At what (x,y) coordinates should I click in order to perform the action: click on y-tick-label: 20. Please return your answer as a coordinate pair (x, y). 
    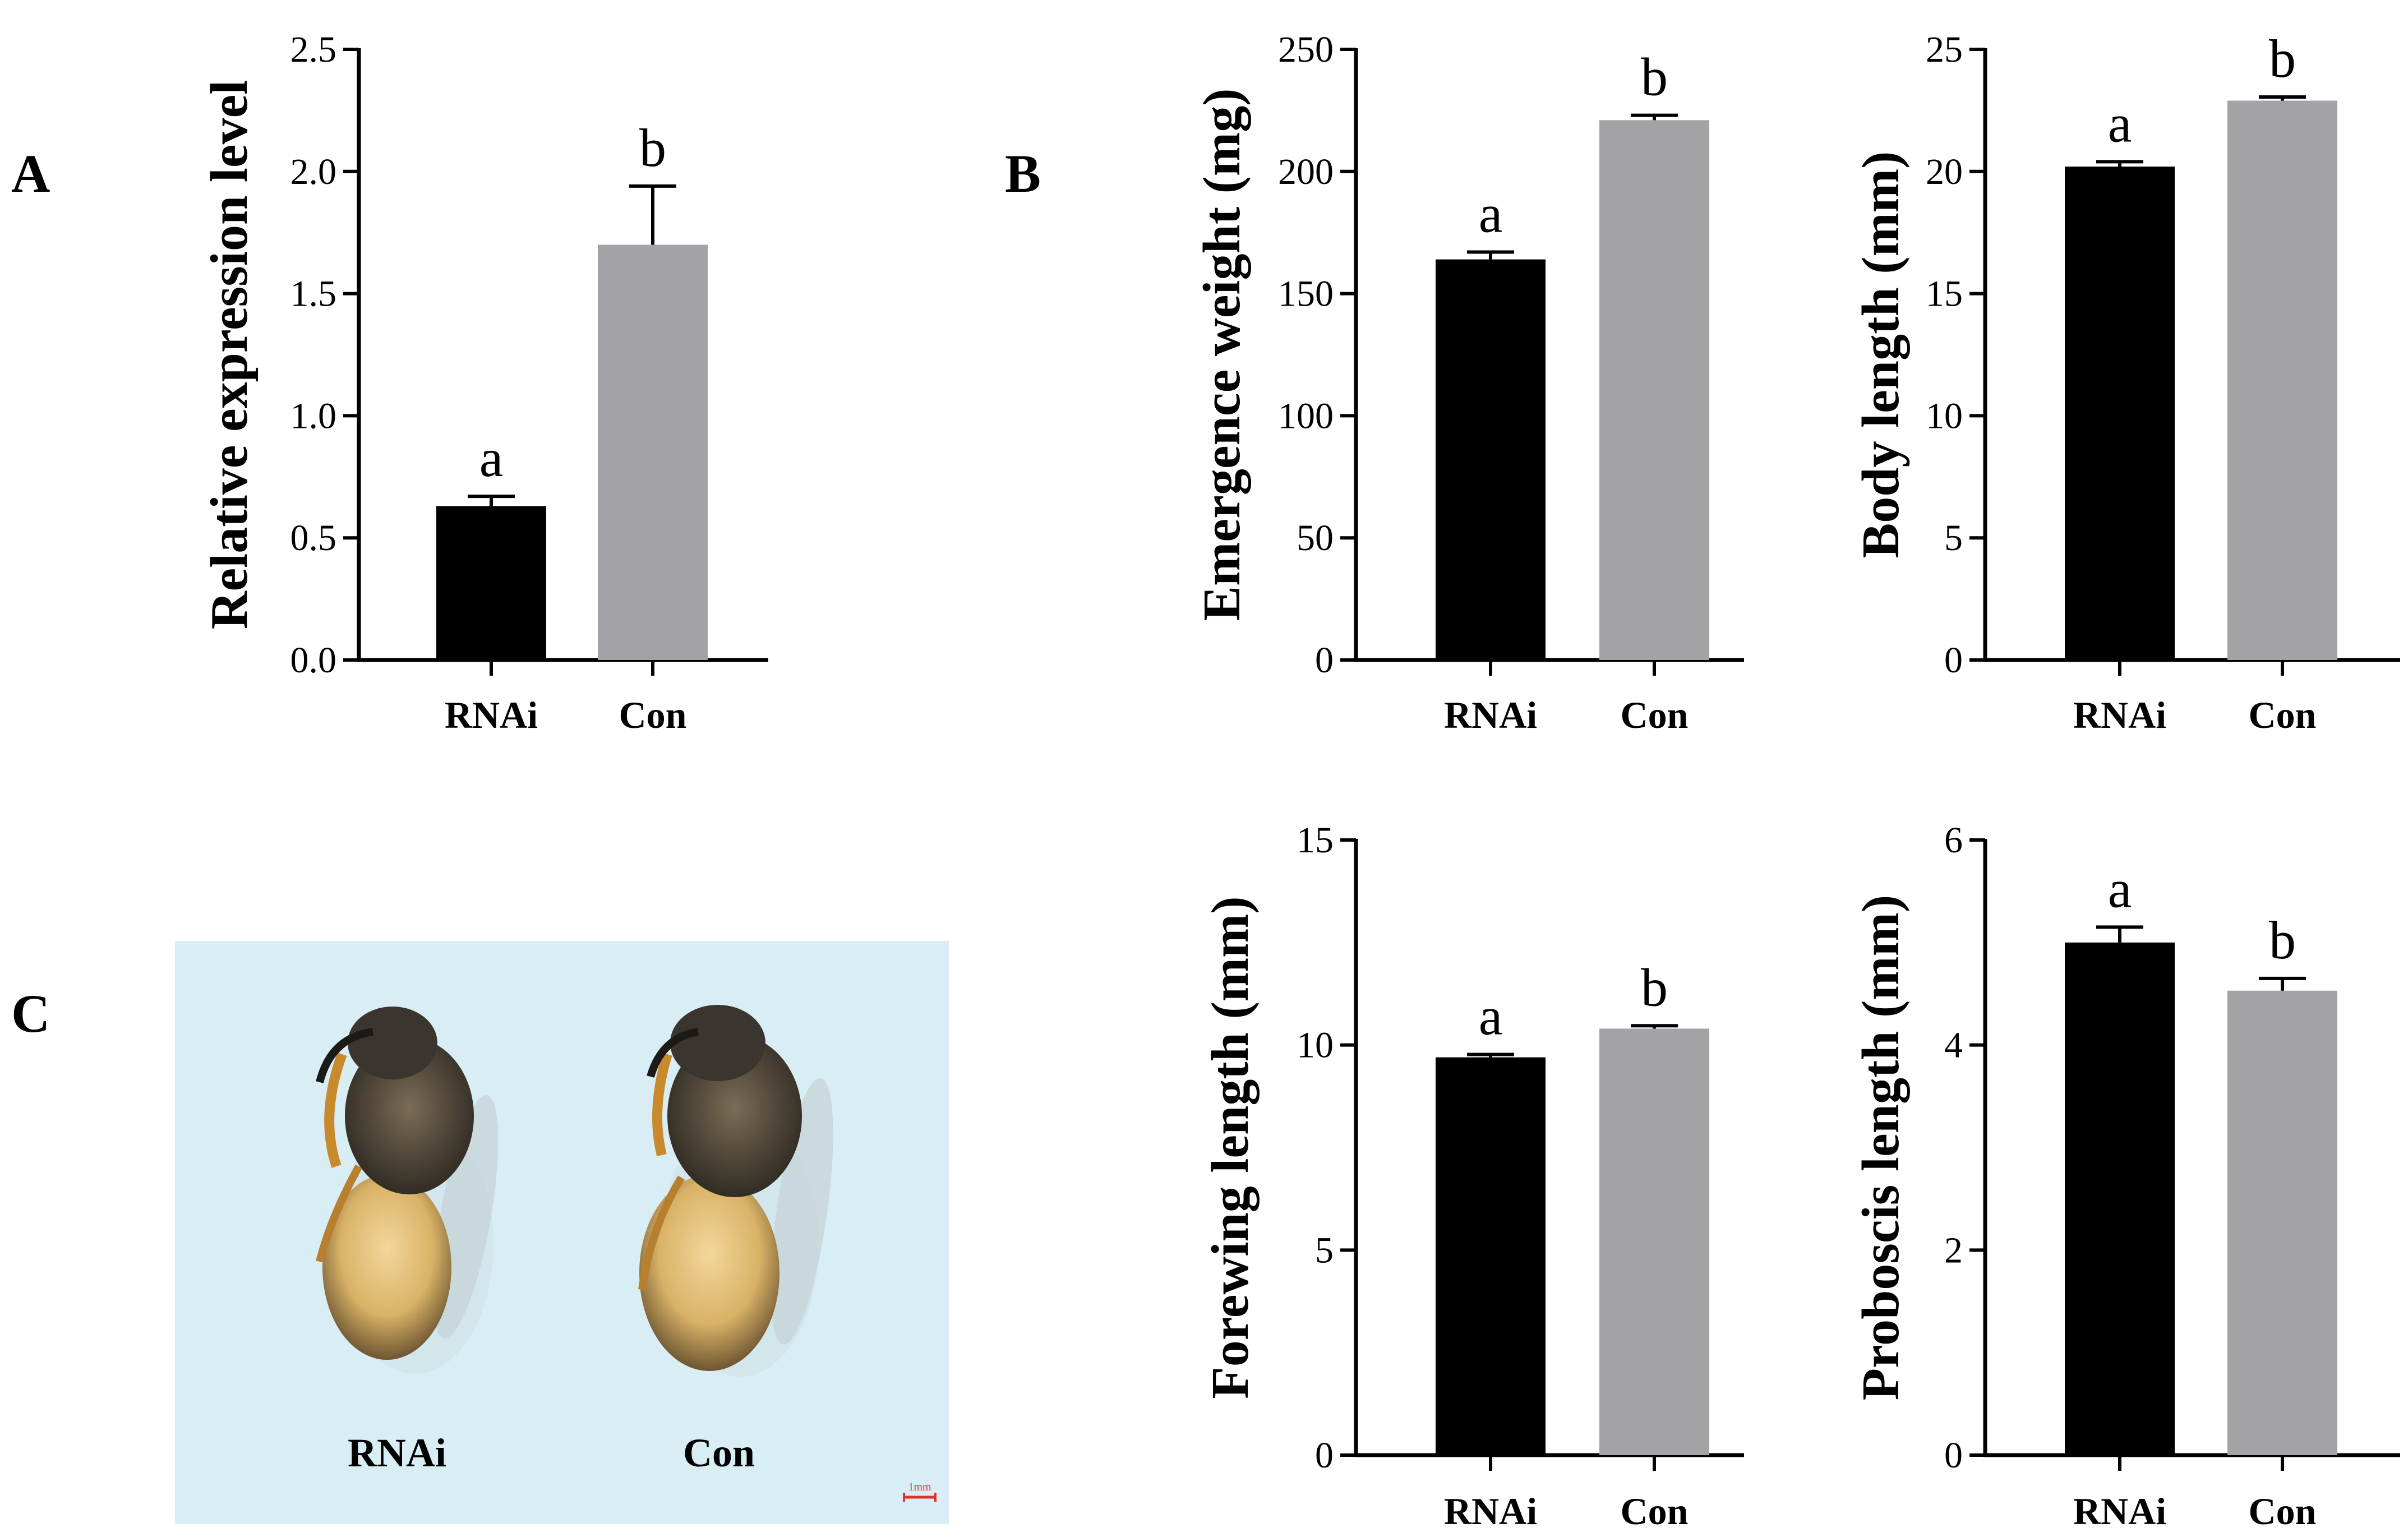
    Looking at the image, I should click on (1944, 171).